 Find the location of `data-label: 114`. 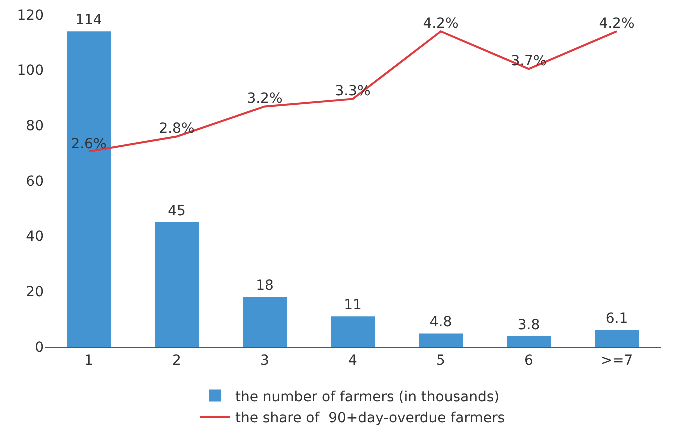

data-label: 114 is located at coordinates (89, 20).